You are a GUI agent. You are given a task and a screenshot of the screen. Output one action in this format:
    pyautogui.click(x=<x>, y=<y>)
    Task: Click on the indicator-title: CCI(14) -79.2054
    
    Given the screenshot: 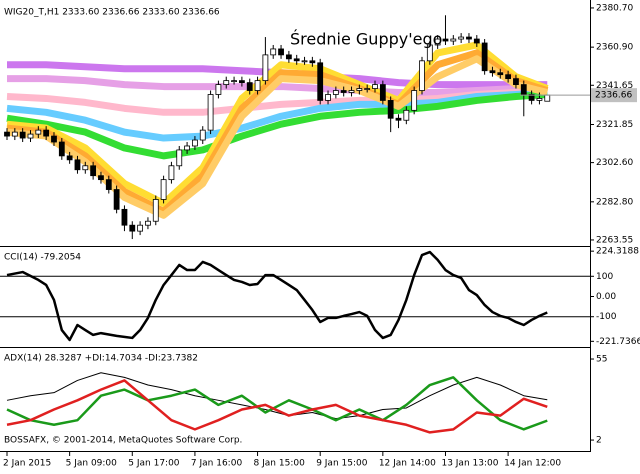 What is the action you would take?
    pyautogui.click(x=42, y=258)
    